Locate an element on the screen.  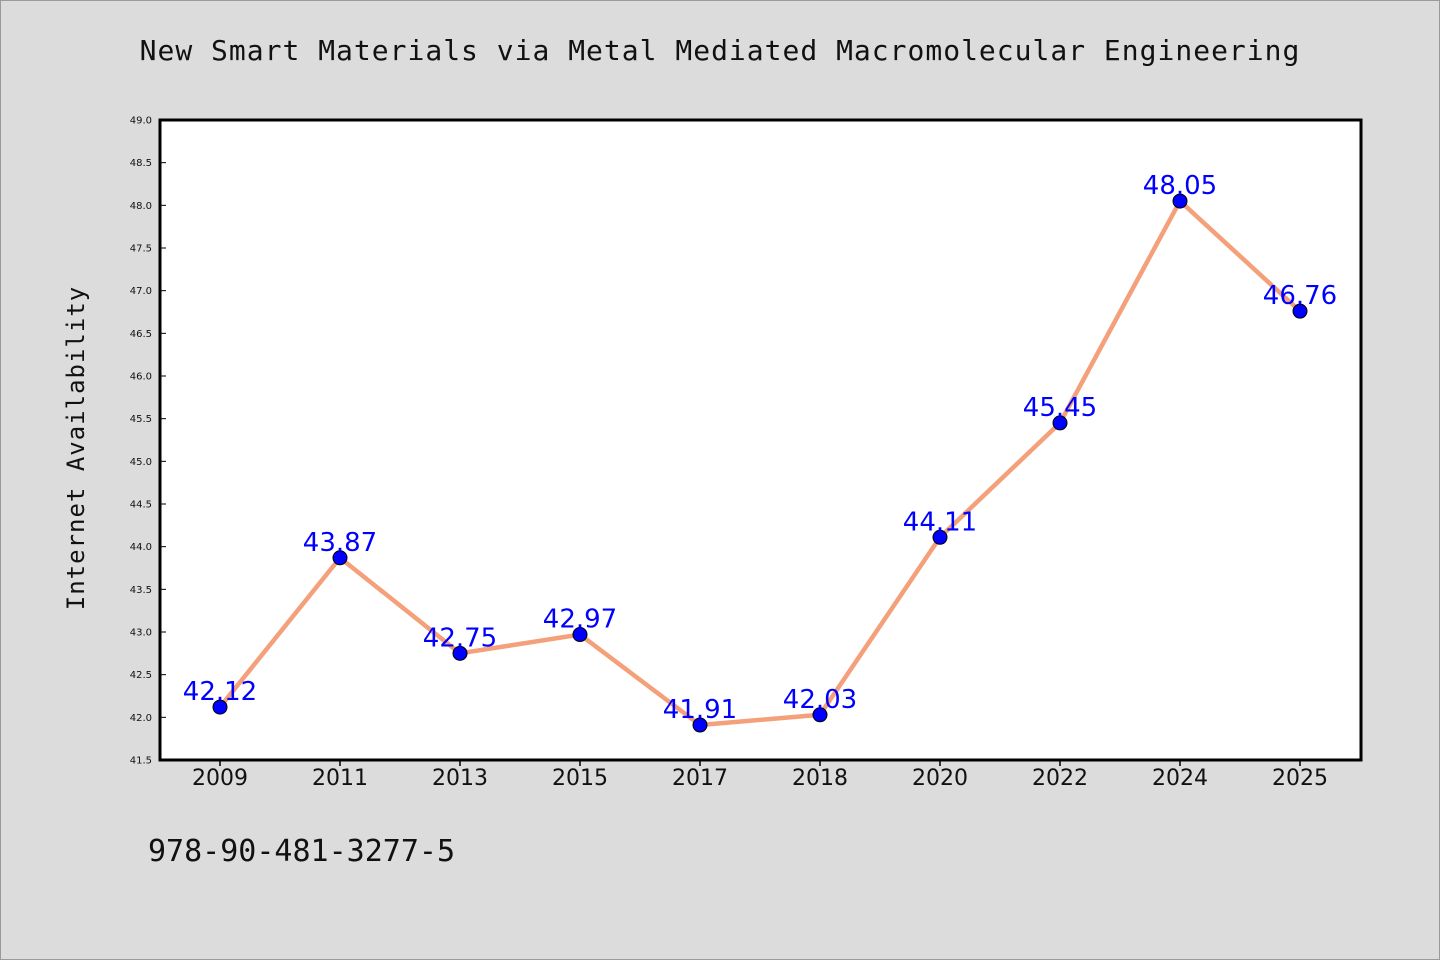
y-tick-label: 49.0 is located at coordinates (141, 121).